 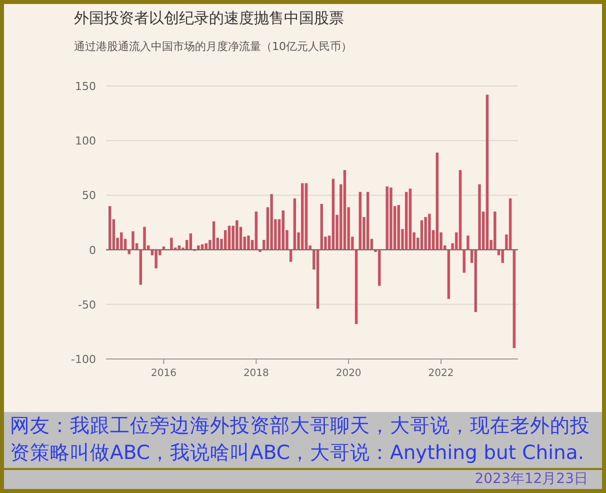 I want to click on chart-title: 外国投资者以创纪录的速度抛售中国股票, so click(x=209, y=18).